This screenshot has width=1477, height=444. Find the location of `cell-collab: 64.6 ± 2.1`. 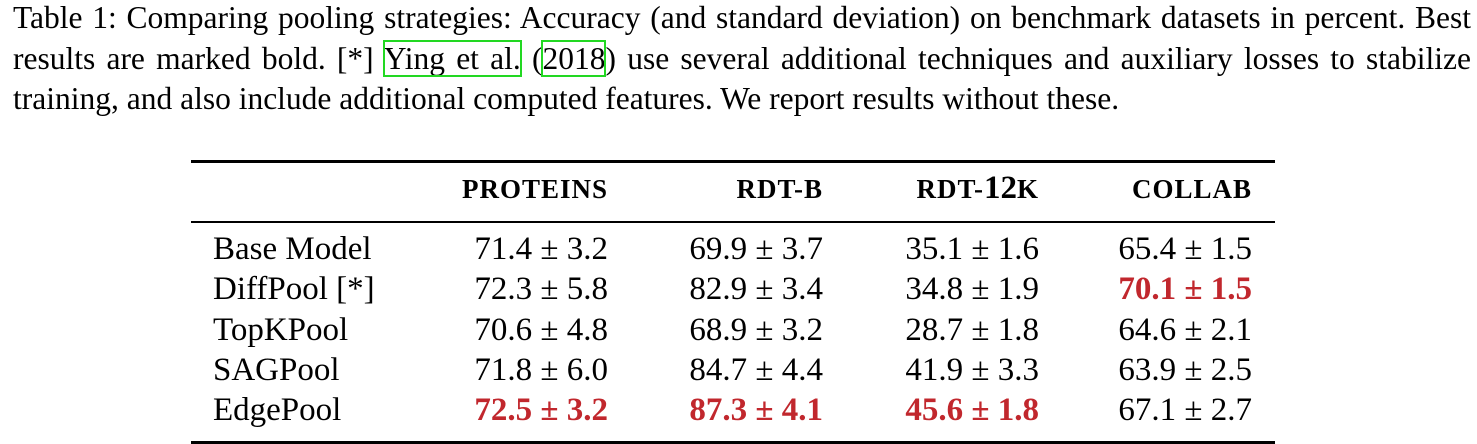

cell-collab: 64.6 ± 2.1 is located at coordinates (1185, 330).